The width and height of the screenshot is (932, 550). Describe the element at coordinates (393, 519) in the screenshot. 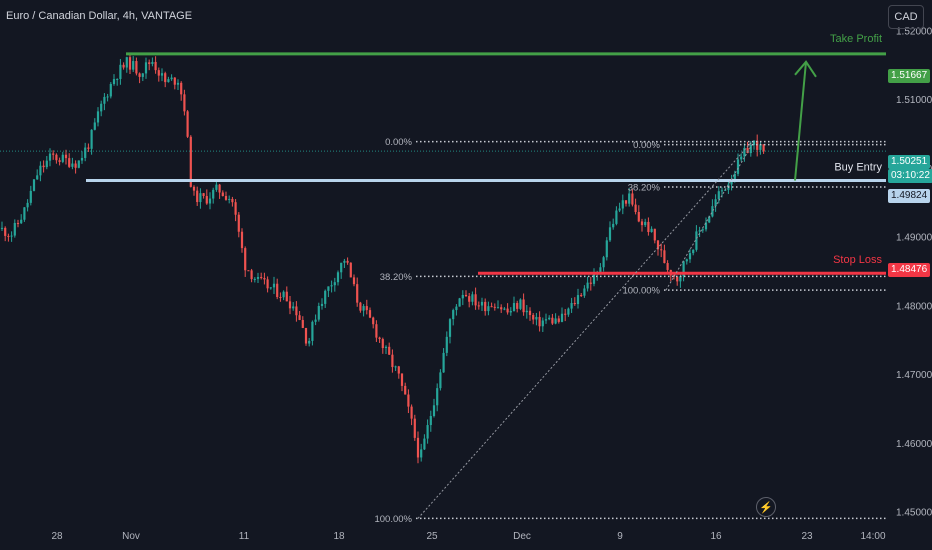

I see `fib-left-100-label: 100.00%` at that location.